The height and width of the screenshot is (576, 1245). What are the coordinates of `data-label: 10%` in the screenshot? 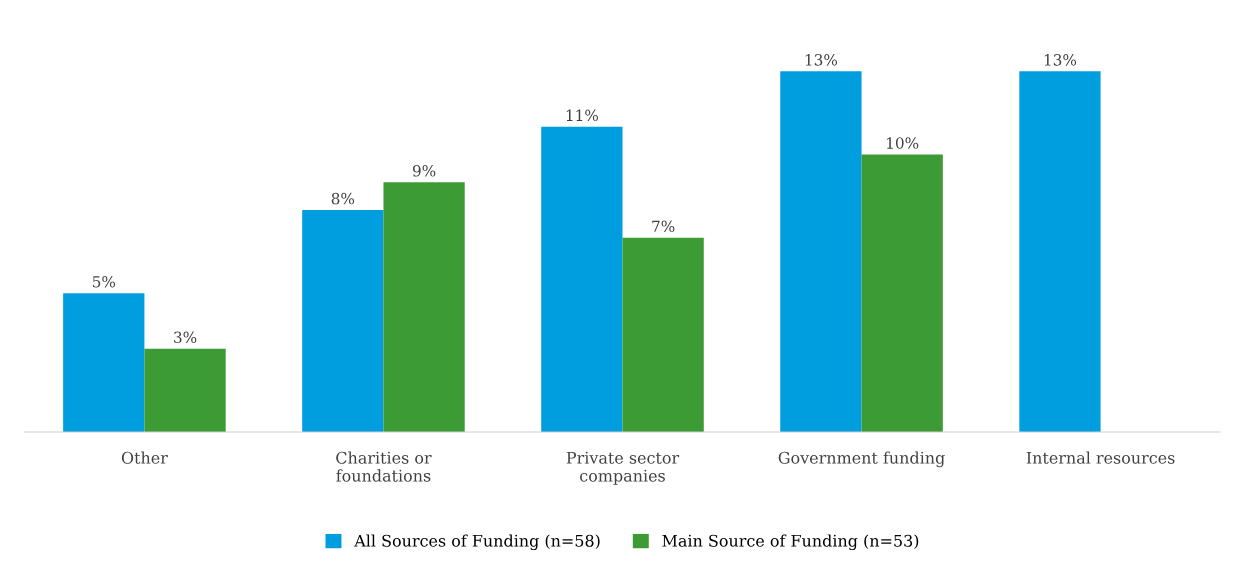 It's located at (903, 143).